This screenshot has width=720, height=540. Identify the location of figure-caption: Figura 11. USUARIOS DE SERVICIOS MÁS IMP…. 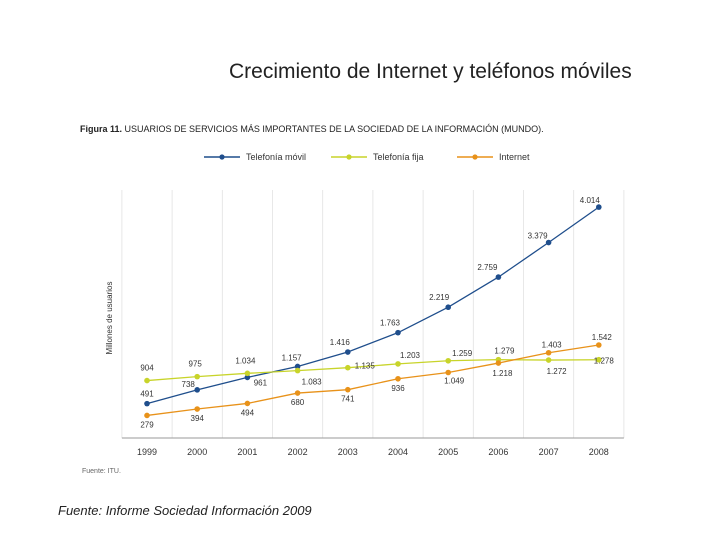
(312, 129).